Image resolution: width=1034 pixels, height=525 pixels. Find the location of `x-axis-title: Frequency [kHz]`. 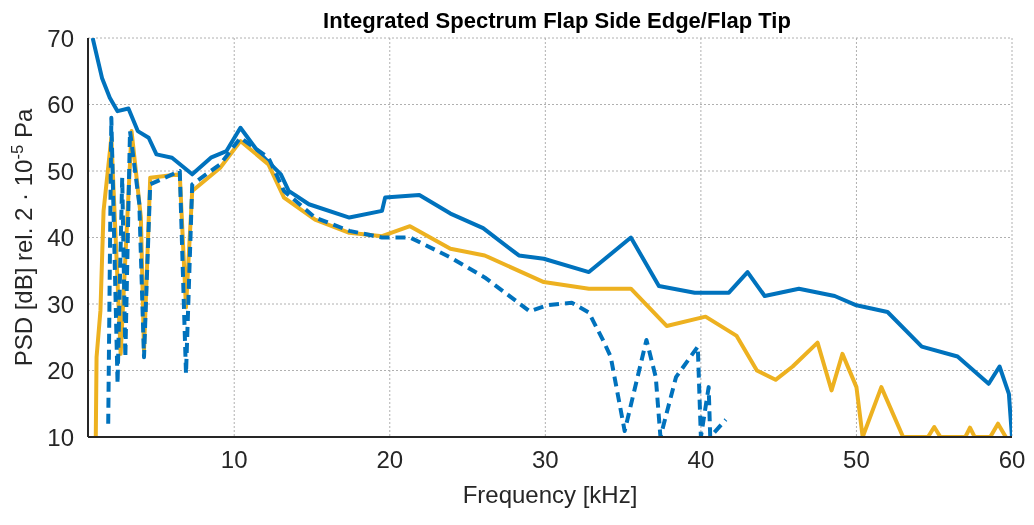

x-axis-title: Frequency [kHz] is located at coordinates (550, 494).